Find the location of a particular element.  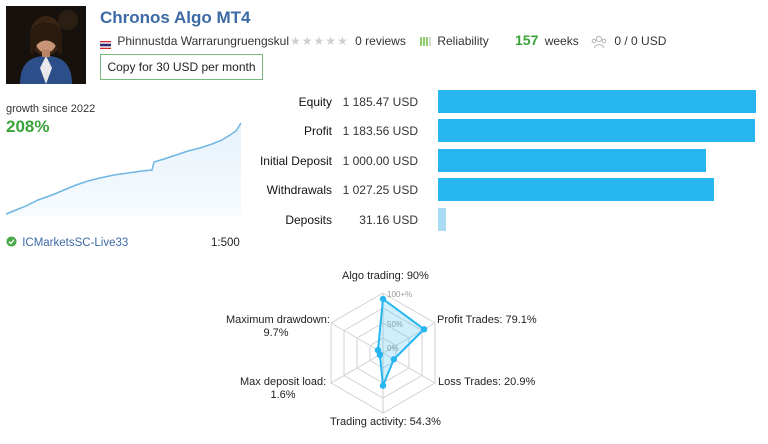

reviews-count: 0 reviews is located at coordinates (380, 41).